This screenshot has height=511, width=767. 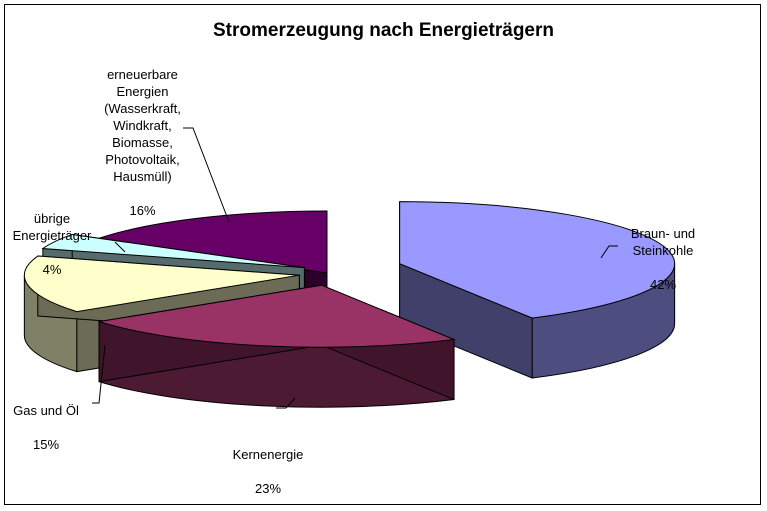 I want to click on leader-line-kernenergie, so click(x=286, y=403).